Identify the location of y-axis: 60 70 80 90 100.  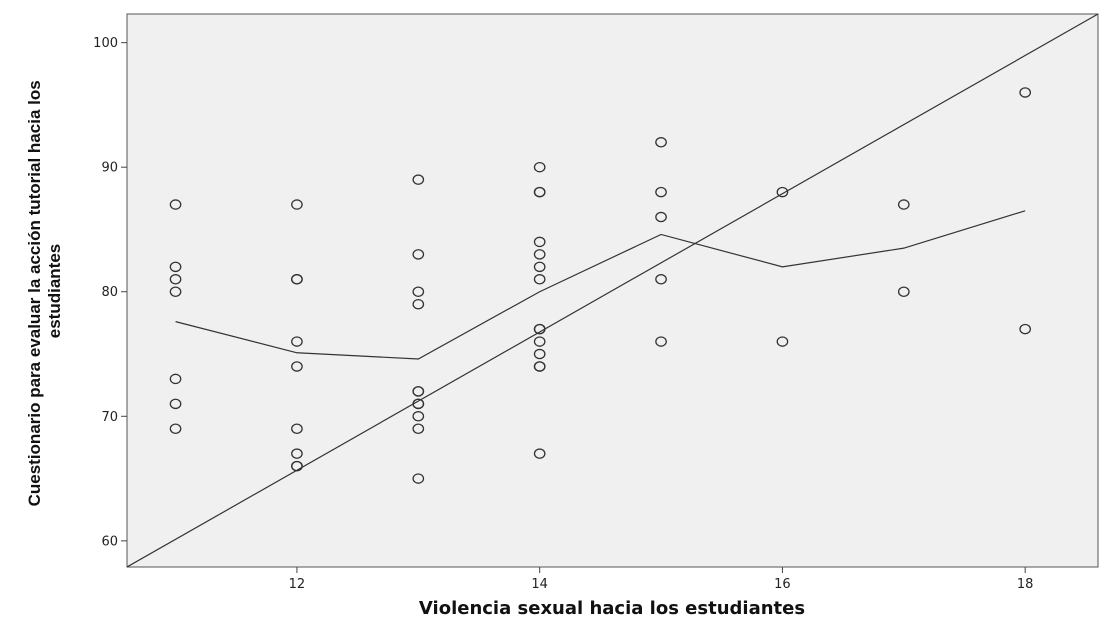
(110, 292).